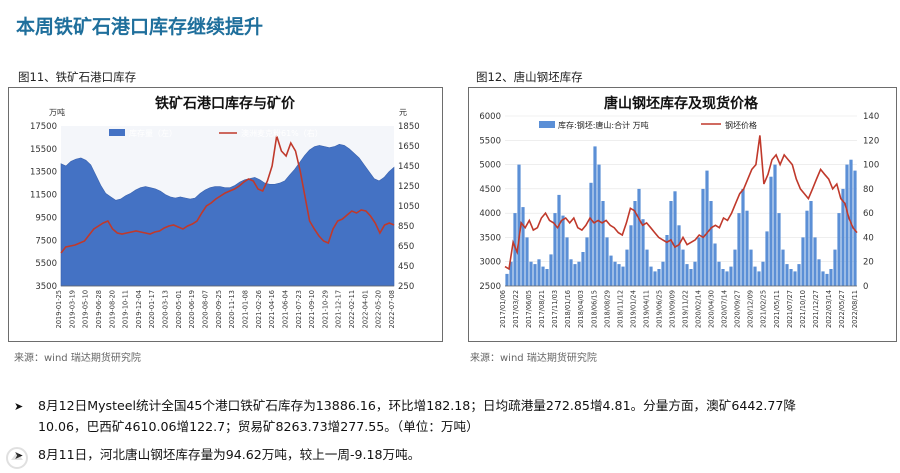  I want to click on x-tick-label: 2021-09-10, so click(312, 309).